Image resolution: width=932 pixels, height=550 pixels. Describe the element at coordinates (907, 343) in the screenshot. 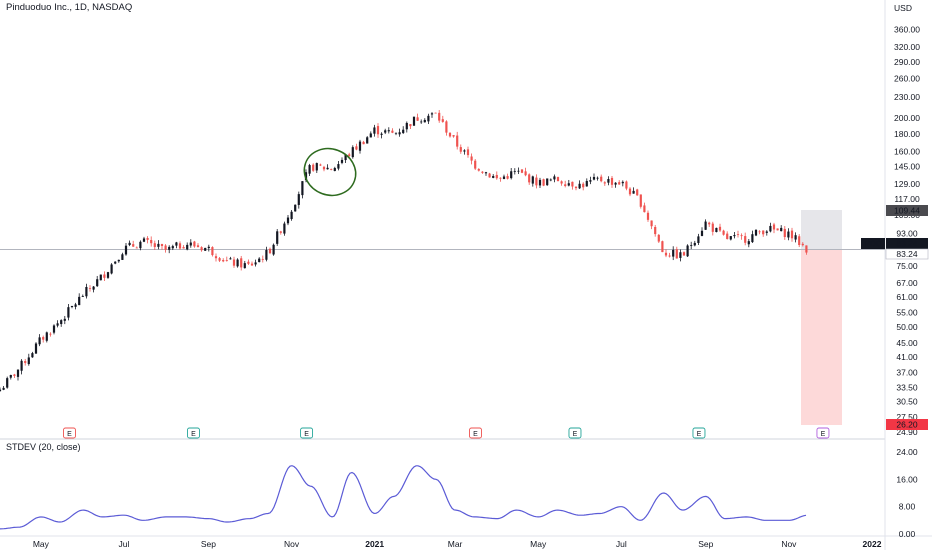

I see `price-scale-label: 45.00` at that location.